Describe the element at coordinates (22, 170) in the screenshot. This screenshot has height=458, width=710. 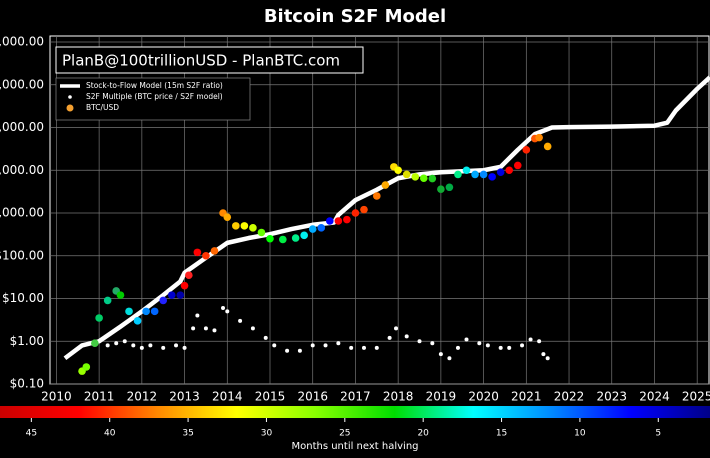
I see `y-tick-label: $10,000.00` at that location.